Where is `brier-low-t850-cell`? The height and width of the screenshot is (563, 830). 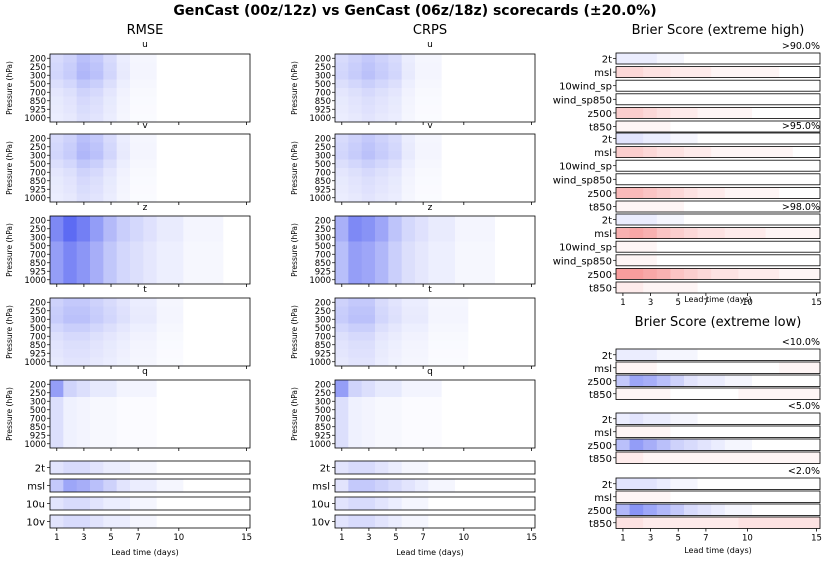
brier-low-t850-cell is located at coordinates (650, 458).